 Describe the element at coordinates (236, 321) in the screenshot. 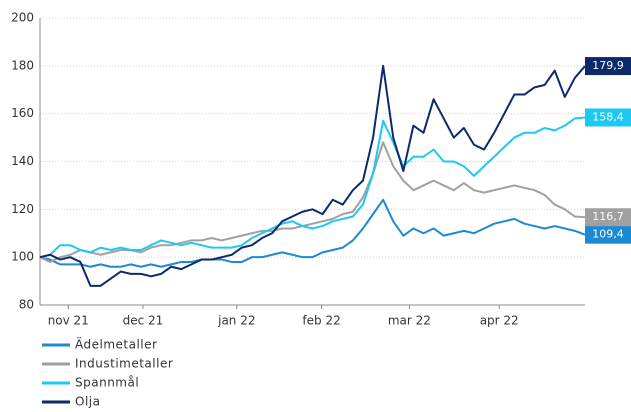

I see `x-tick-label: jan 22` at that location.